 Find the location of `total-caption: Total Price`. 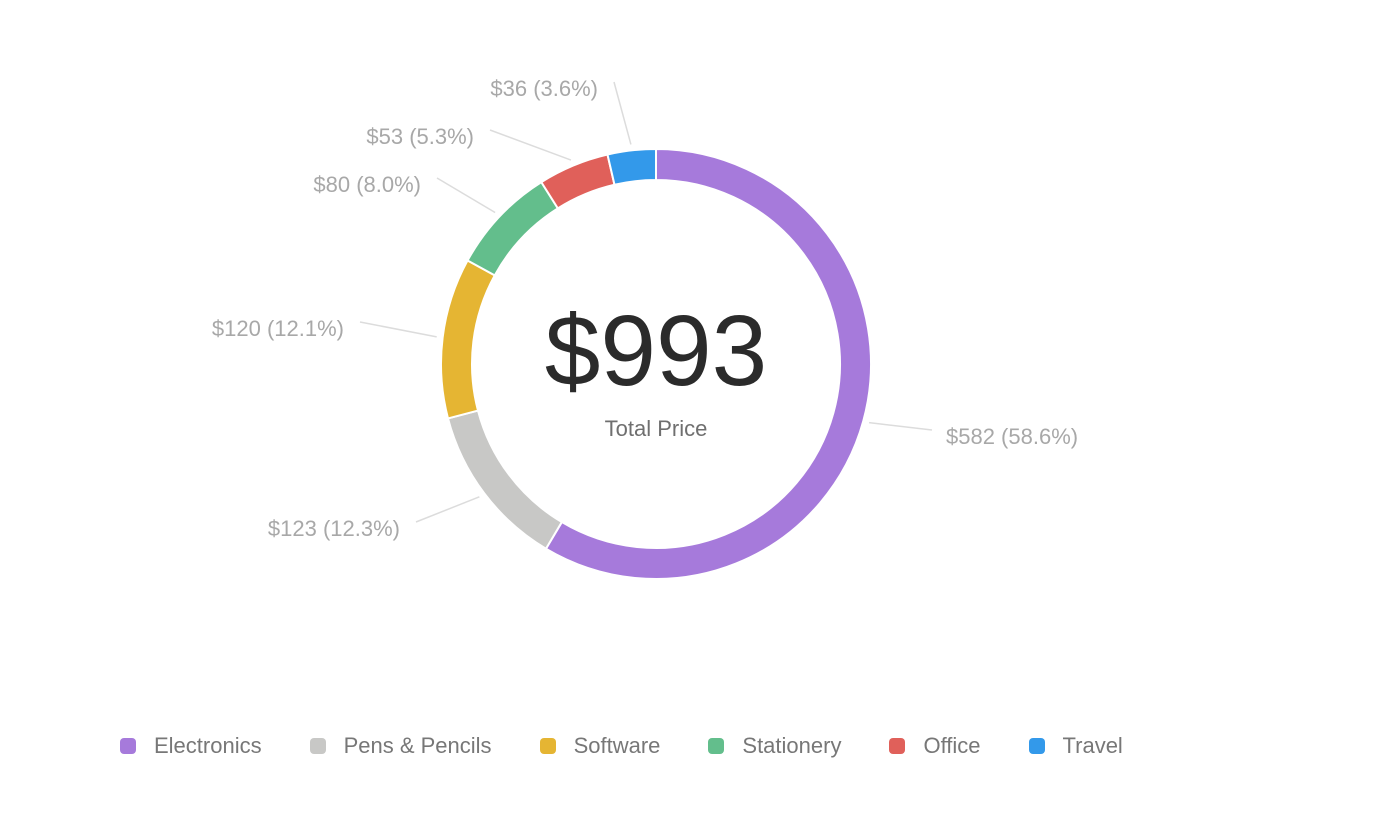

total-caption: Total Price is located at coordinates (656, 428).